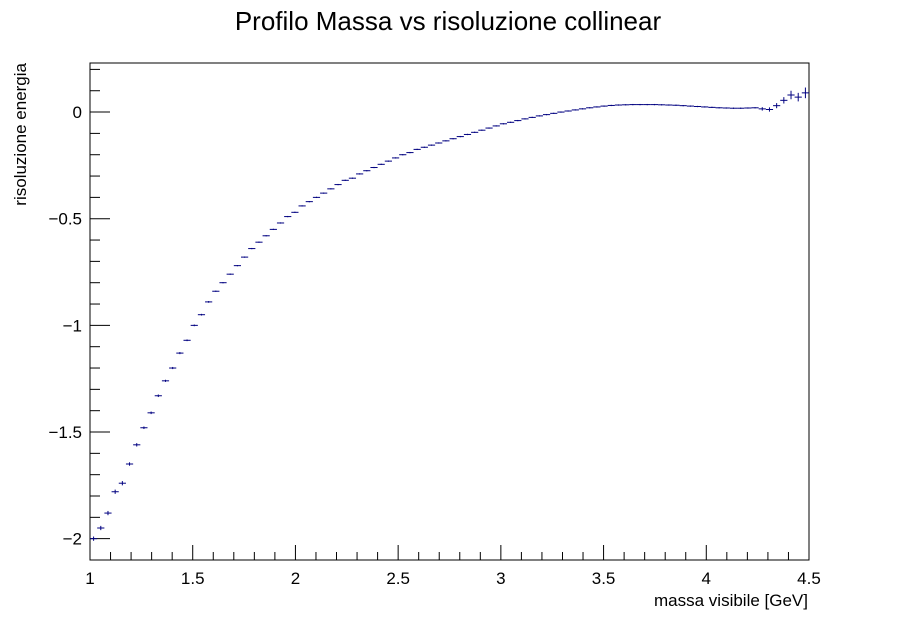  I want to click on y-tick-label: −1.5, so click(65, 432).